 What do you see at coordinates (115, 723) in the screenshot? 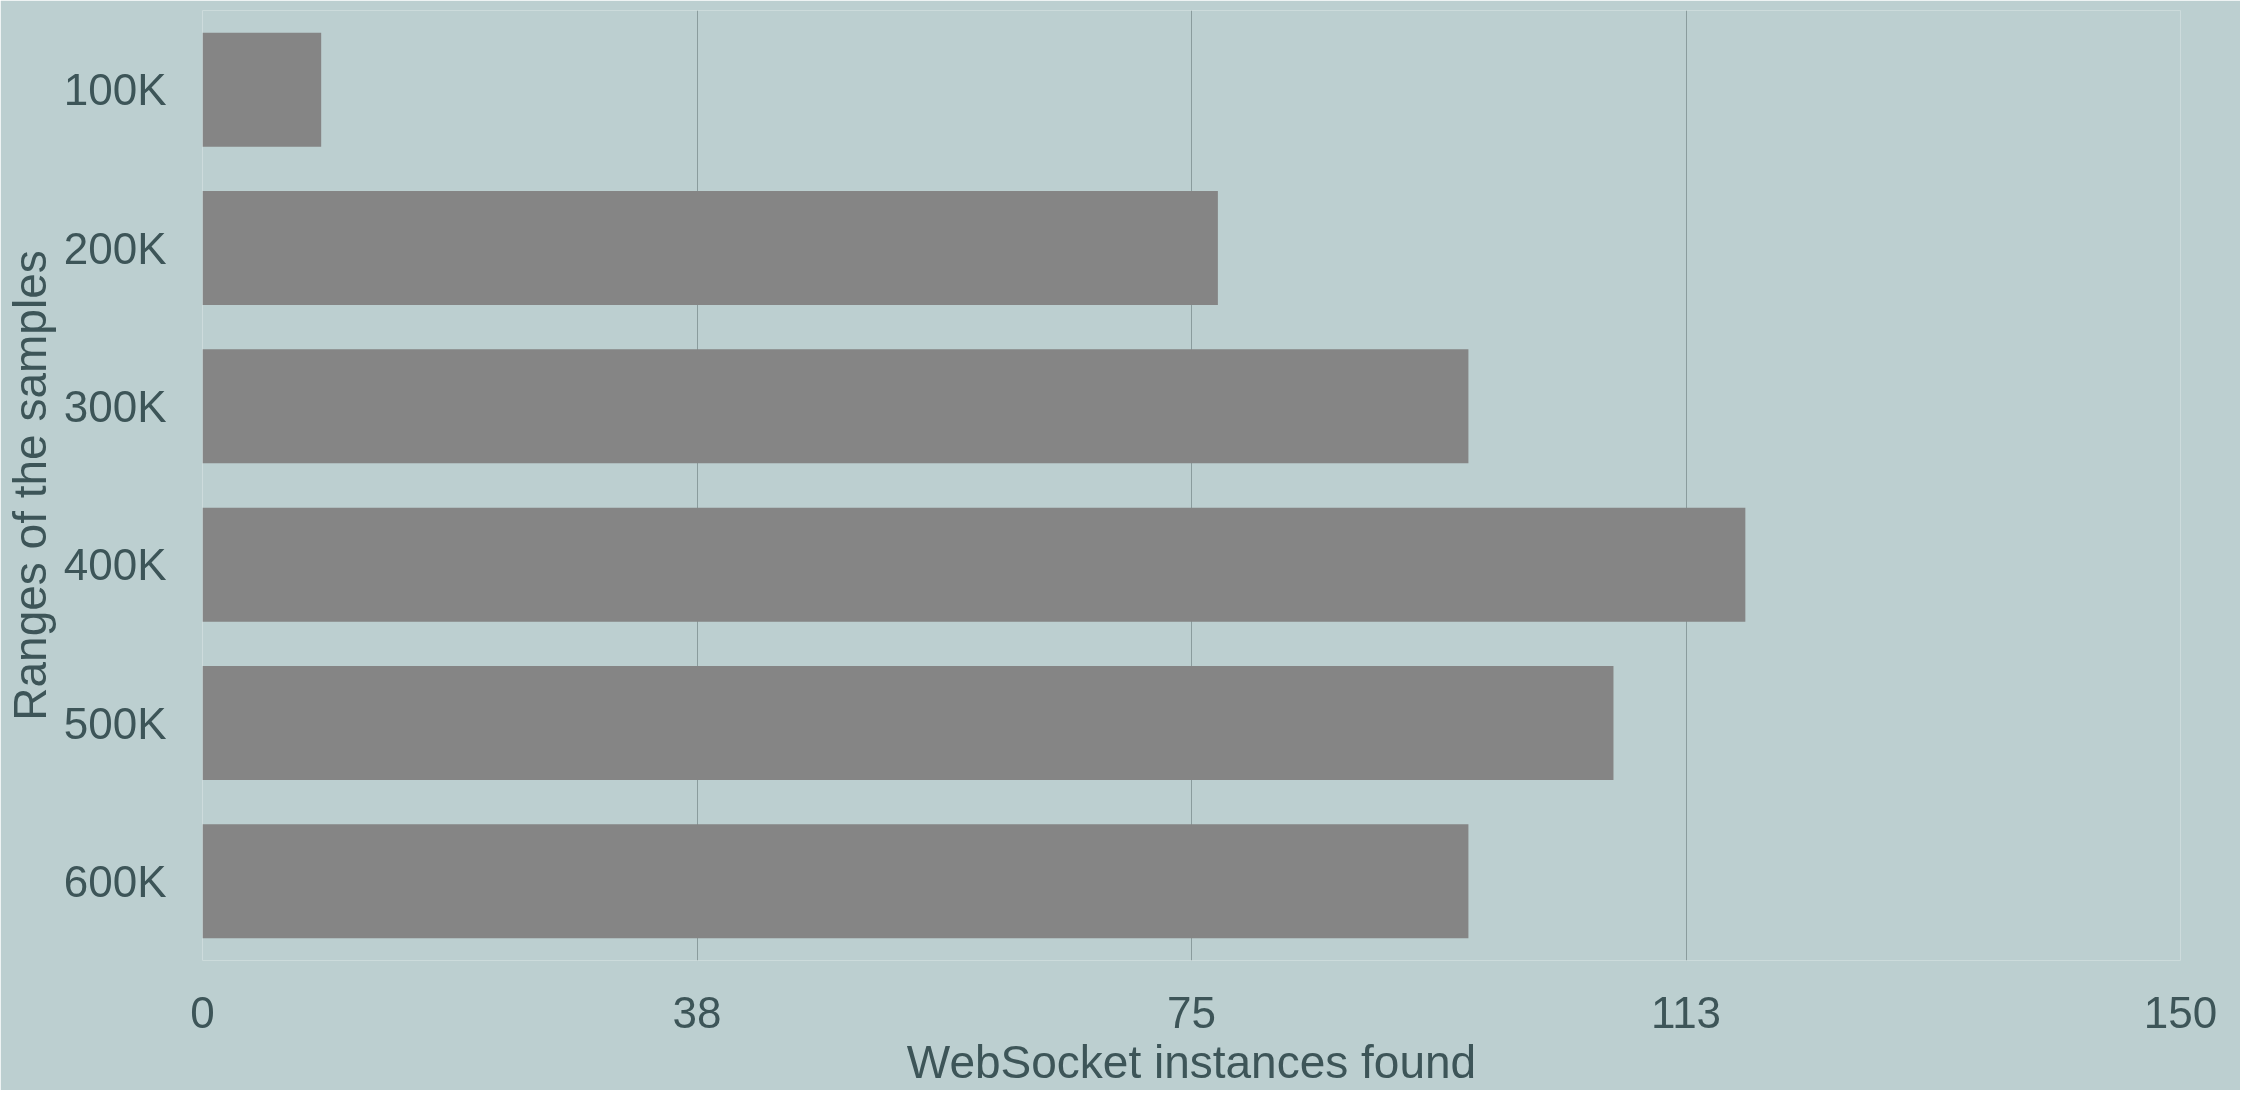
I see `y-tick-label: 500K` at bounding box center [115, 723].